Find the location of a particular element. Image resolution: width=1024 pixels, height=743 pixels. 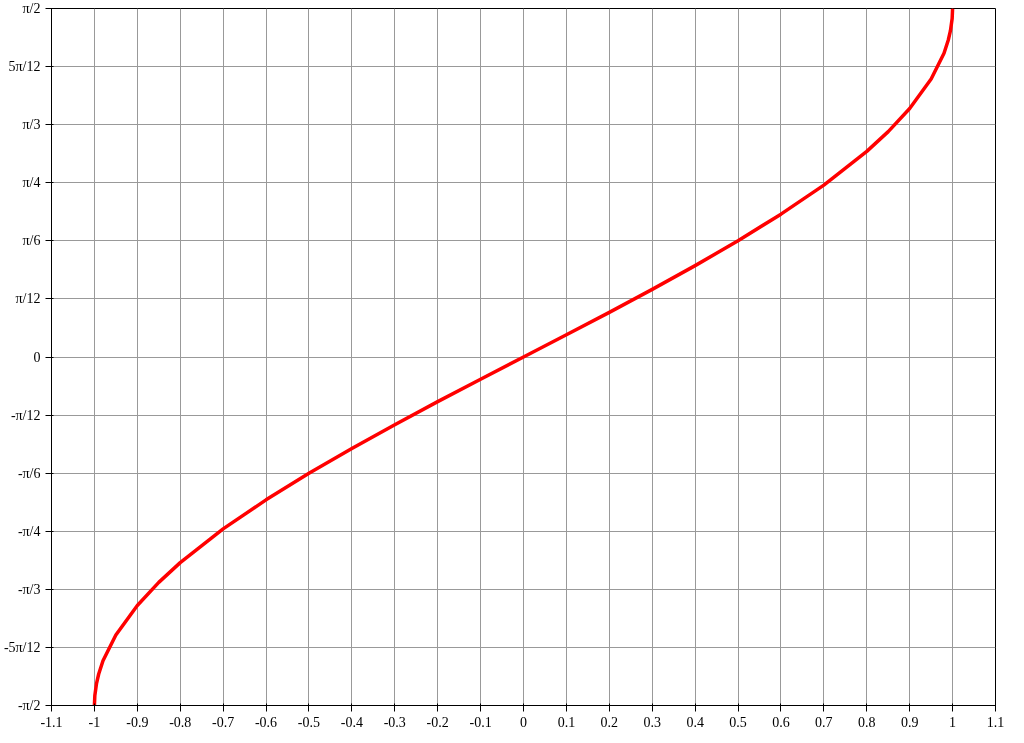

y-tick-label: -π/12 is located at coordinates (25, 415).